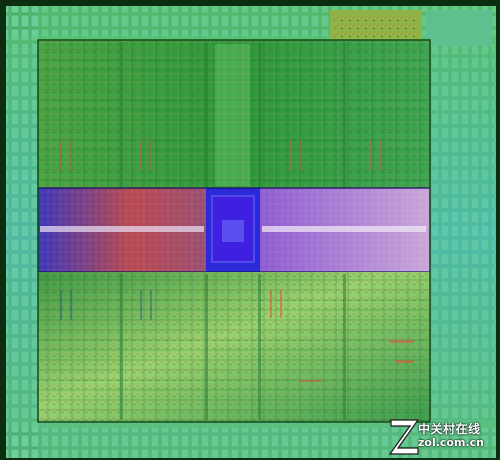 This screenshot has width=500, height=460. I want to click on watermark-brand: 中关村在线, so click(449, 429).